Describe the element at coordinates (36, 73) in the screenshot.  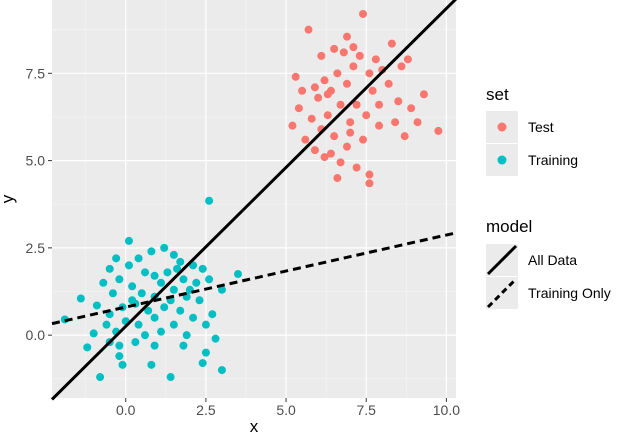
I see `y-tick-label: 7.5` at that location.